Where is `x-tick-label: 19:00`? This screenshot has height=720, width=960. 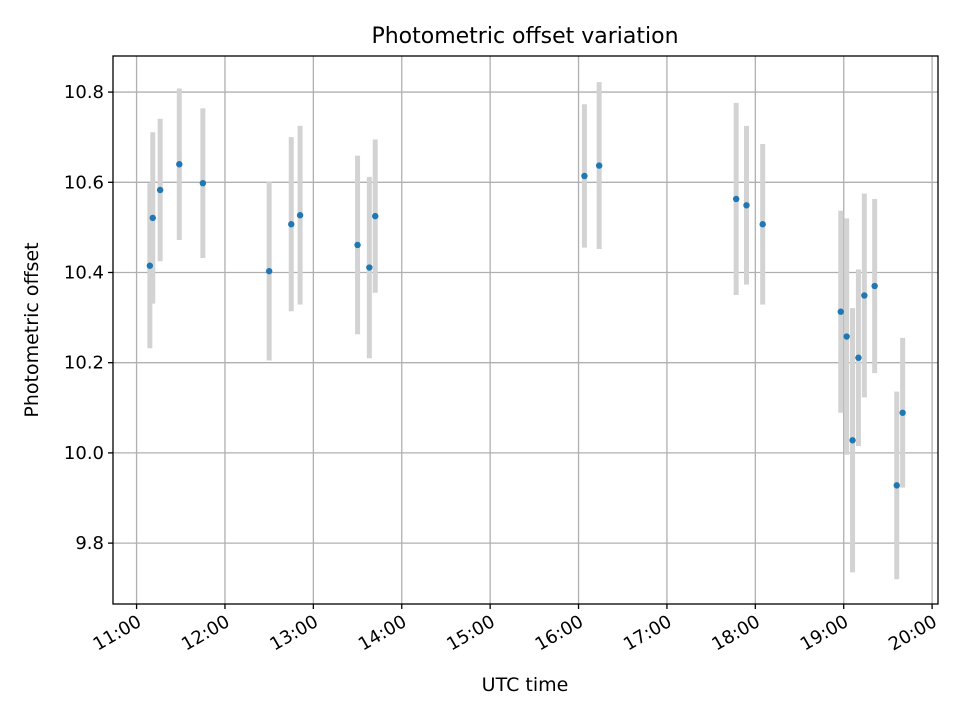 x-tick-label: 19:00 is located at coordinates (824, 633).